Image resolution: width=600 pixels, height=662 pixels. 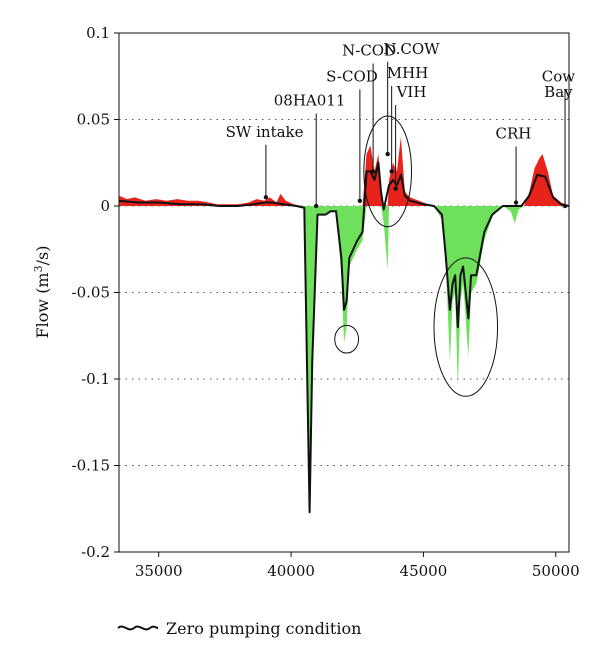 What do you see at coordinates (556, 571) in the screenshot?
I see `x-tick-label-3: 50000` at bounding box center [556, 571].